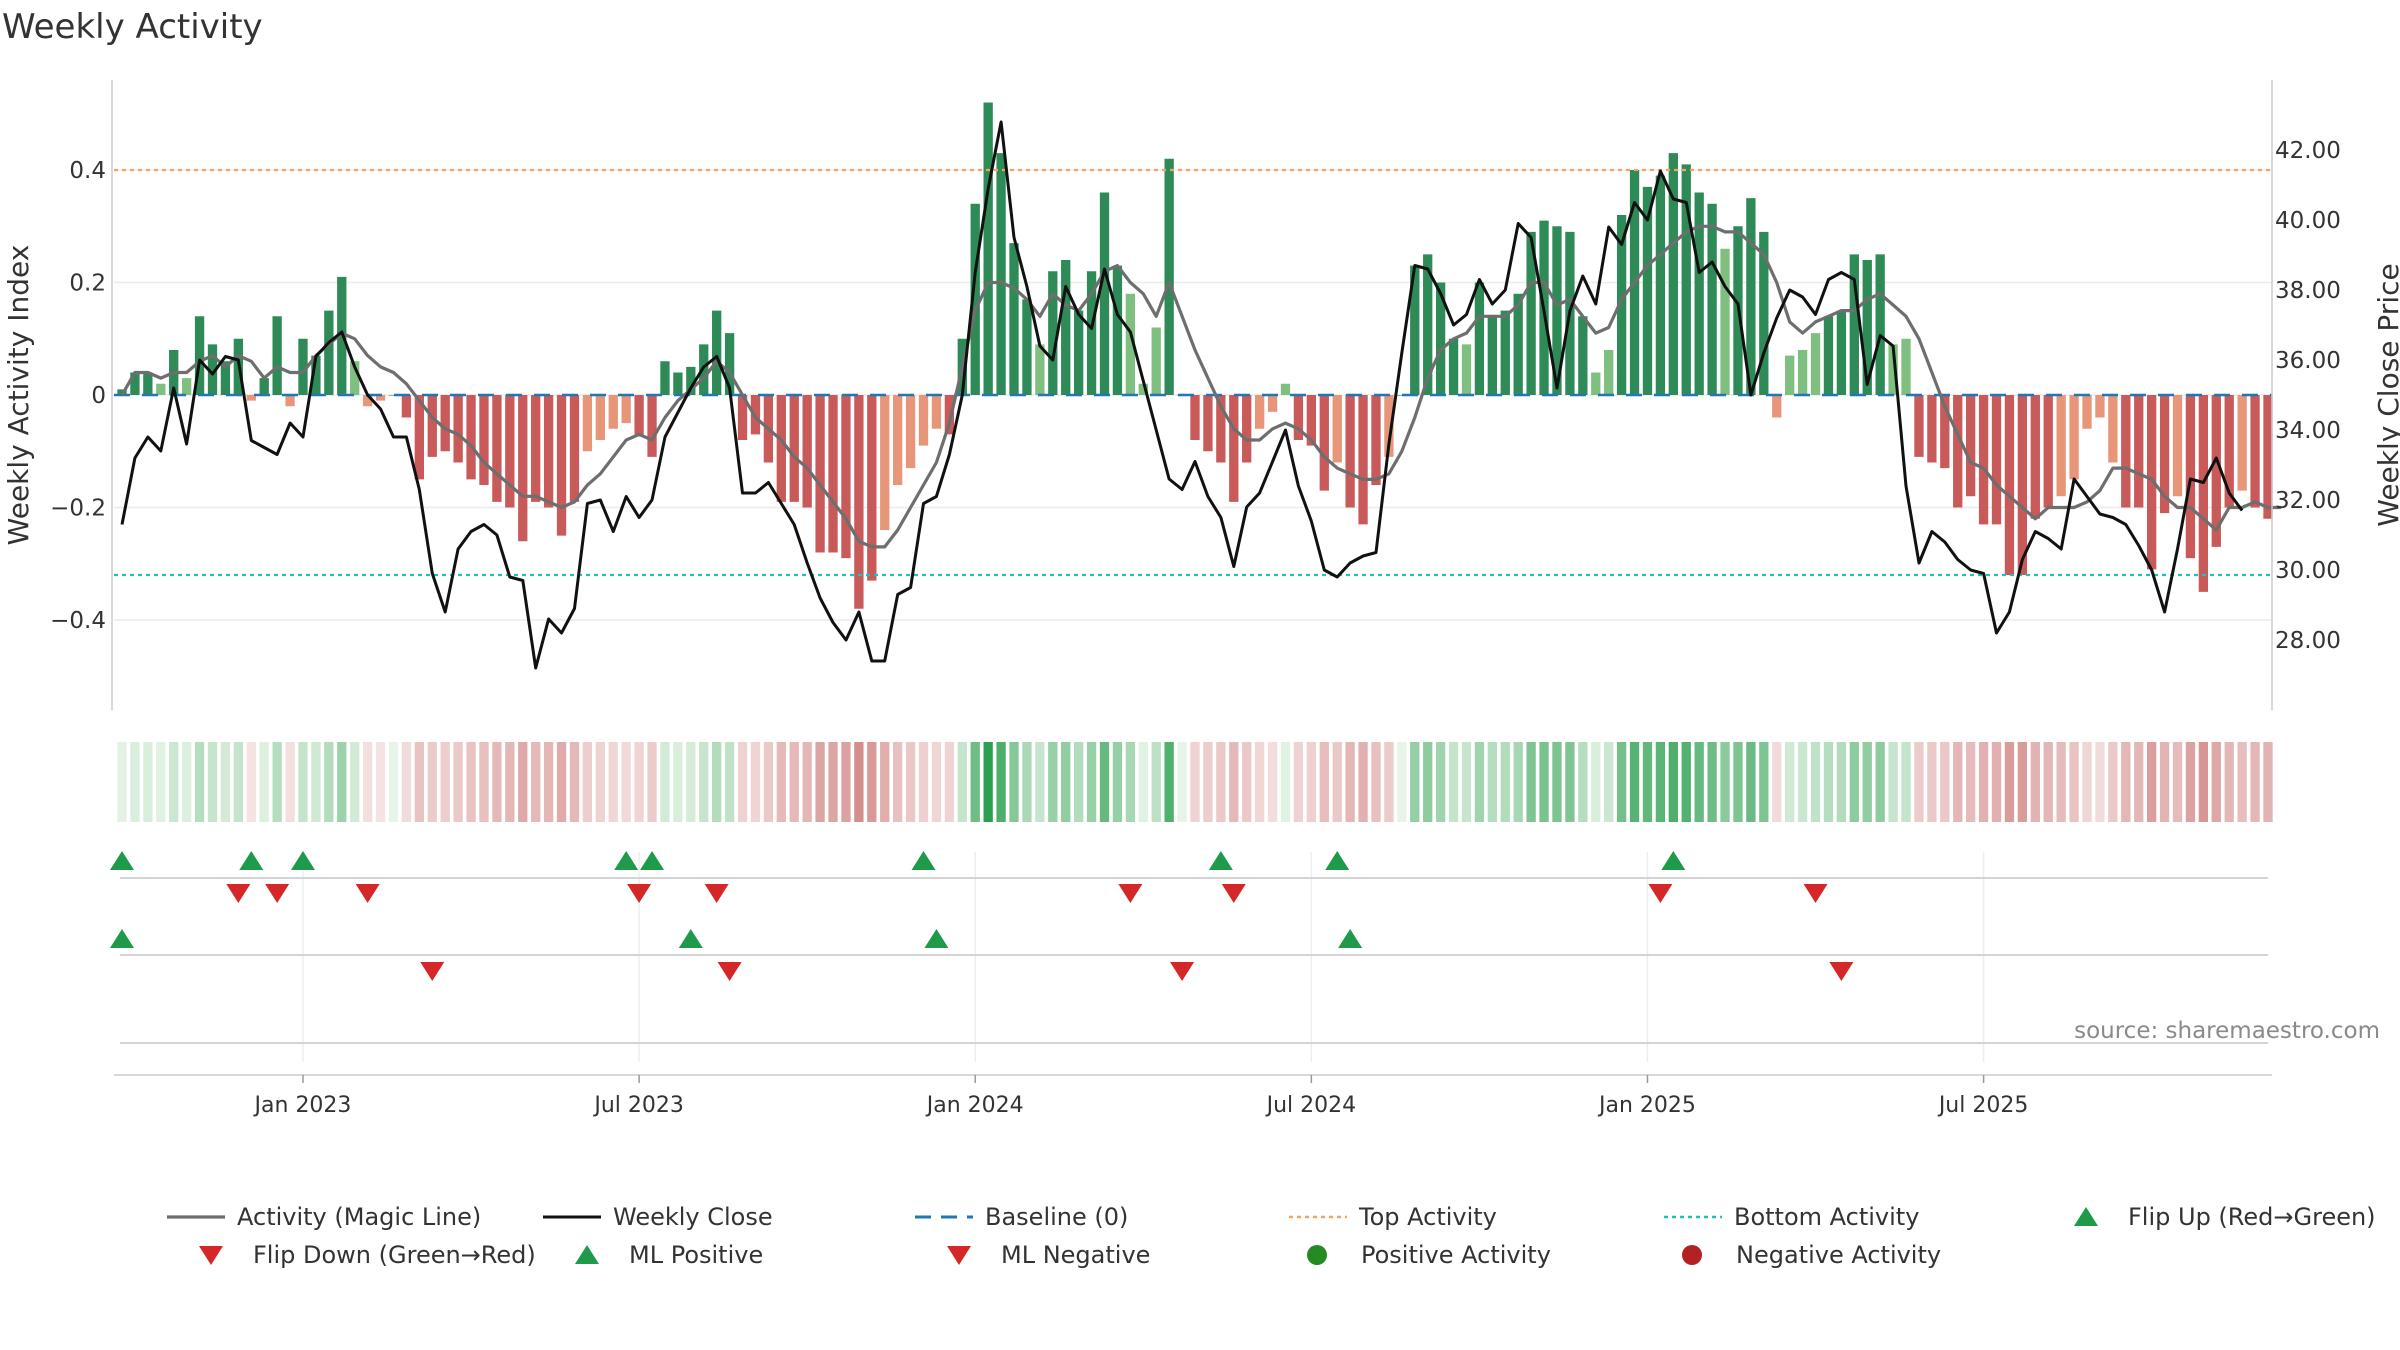 This screenshot has height=1350, width=2400. I want to click on x-tick-label: Jan 2023, so click(302, 1105).